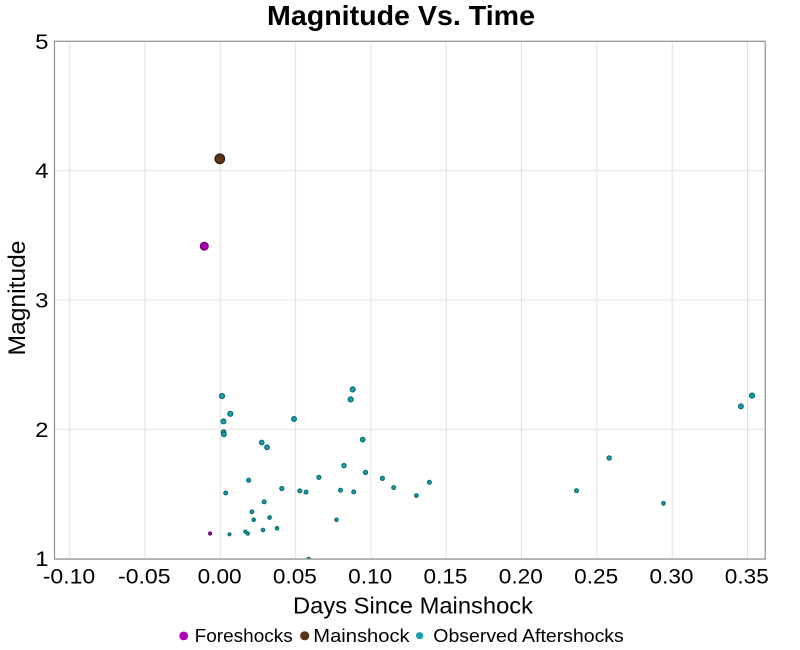 This screenshot has width=800, height=650. I want to click on svg-text: Days Since Mainshock, so click(413, 606).